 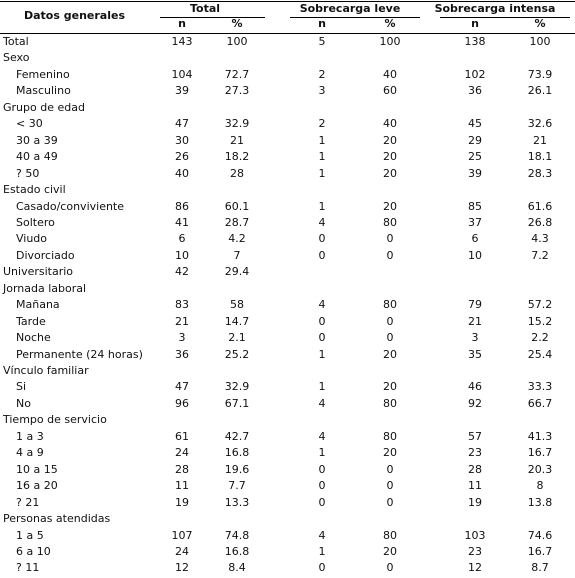 I want to click on cell: 28, so click(x=237, y=173).